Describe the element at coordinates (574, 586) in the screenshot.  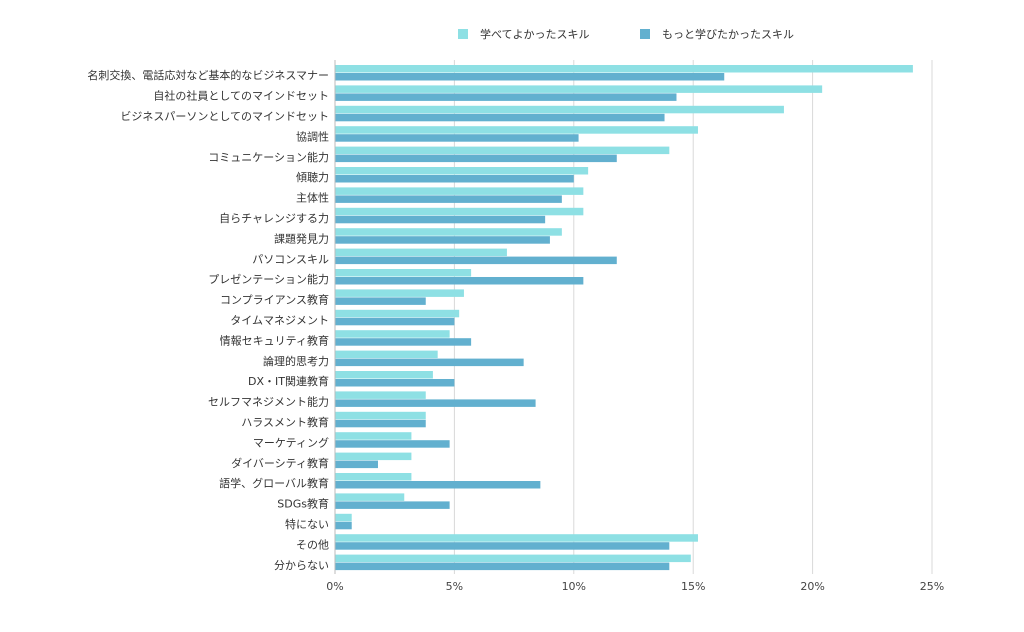
I see `x-tick-label: 10%` at that location.